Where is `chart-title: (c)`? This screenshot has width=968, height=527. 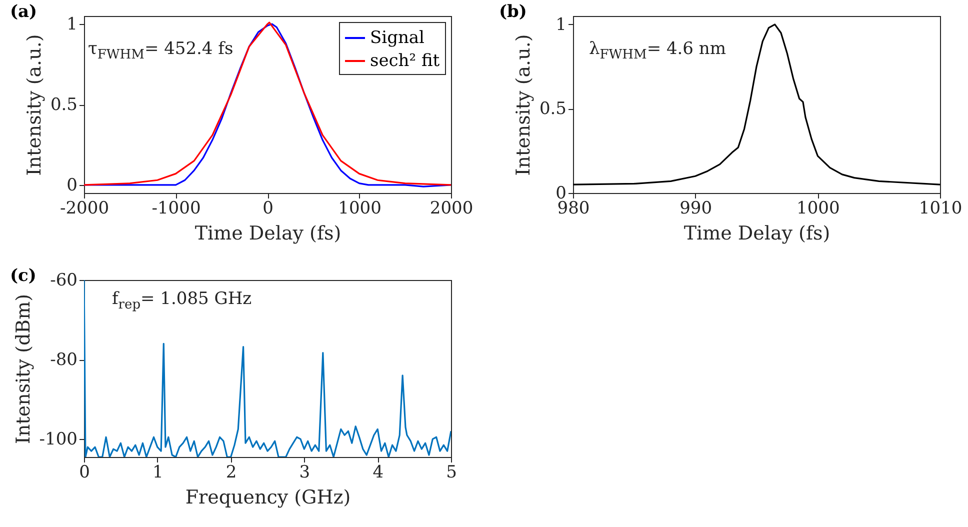
chart-title: (c) is located at coordinates (23, 276).